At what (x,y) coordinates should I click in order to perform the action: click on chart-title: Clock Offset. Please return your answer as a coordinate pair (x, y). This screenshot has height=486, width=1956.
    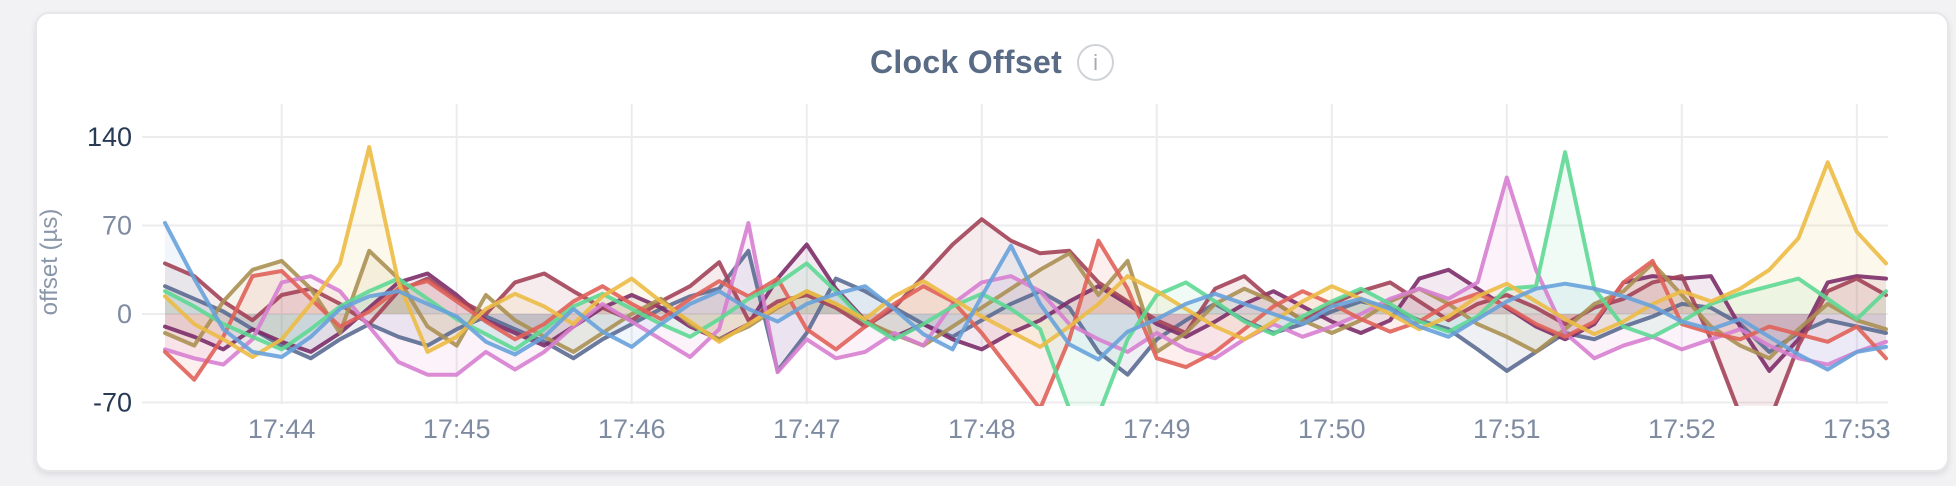
    Looking at the image, I should click on (966, 62).